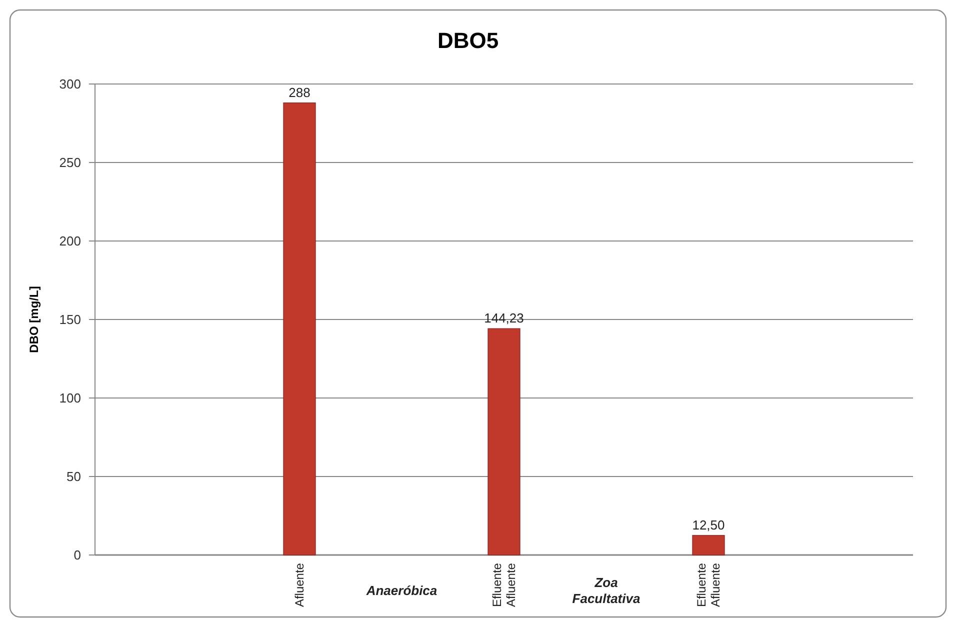 The height and width of the screenshot is (627, 956). What do you see at coordinates (299, 92) in the screenshot?
I see `data-label: 288` at bounding box center [299, 92].